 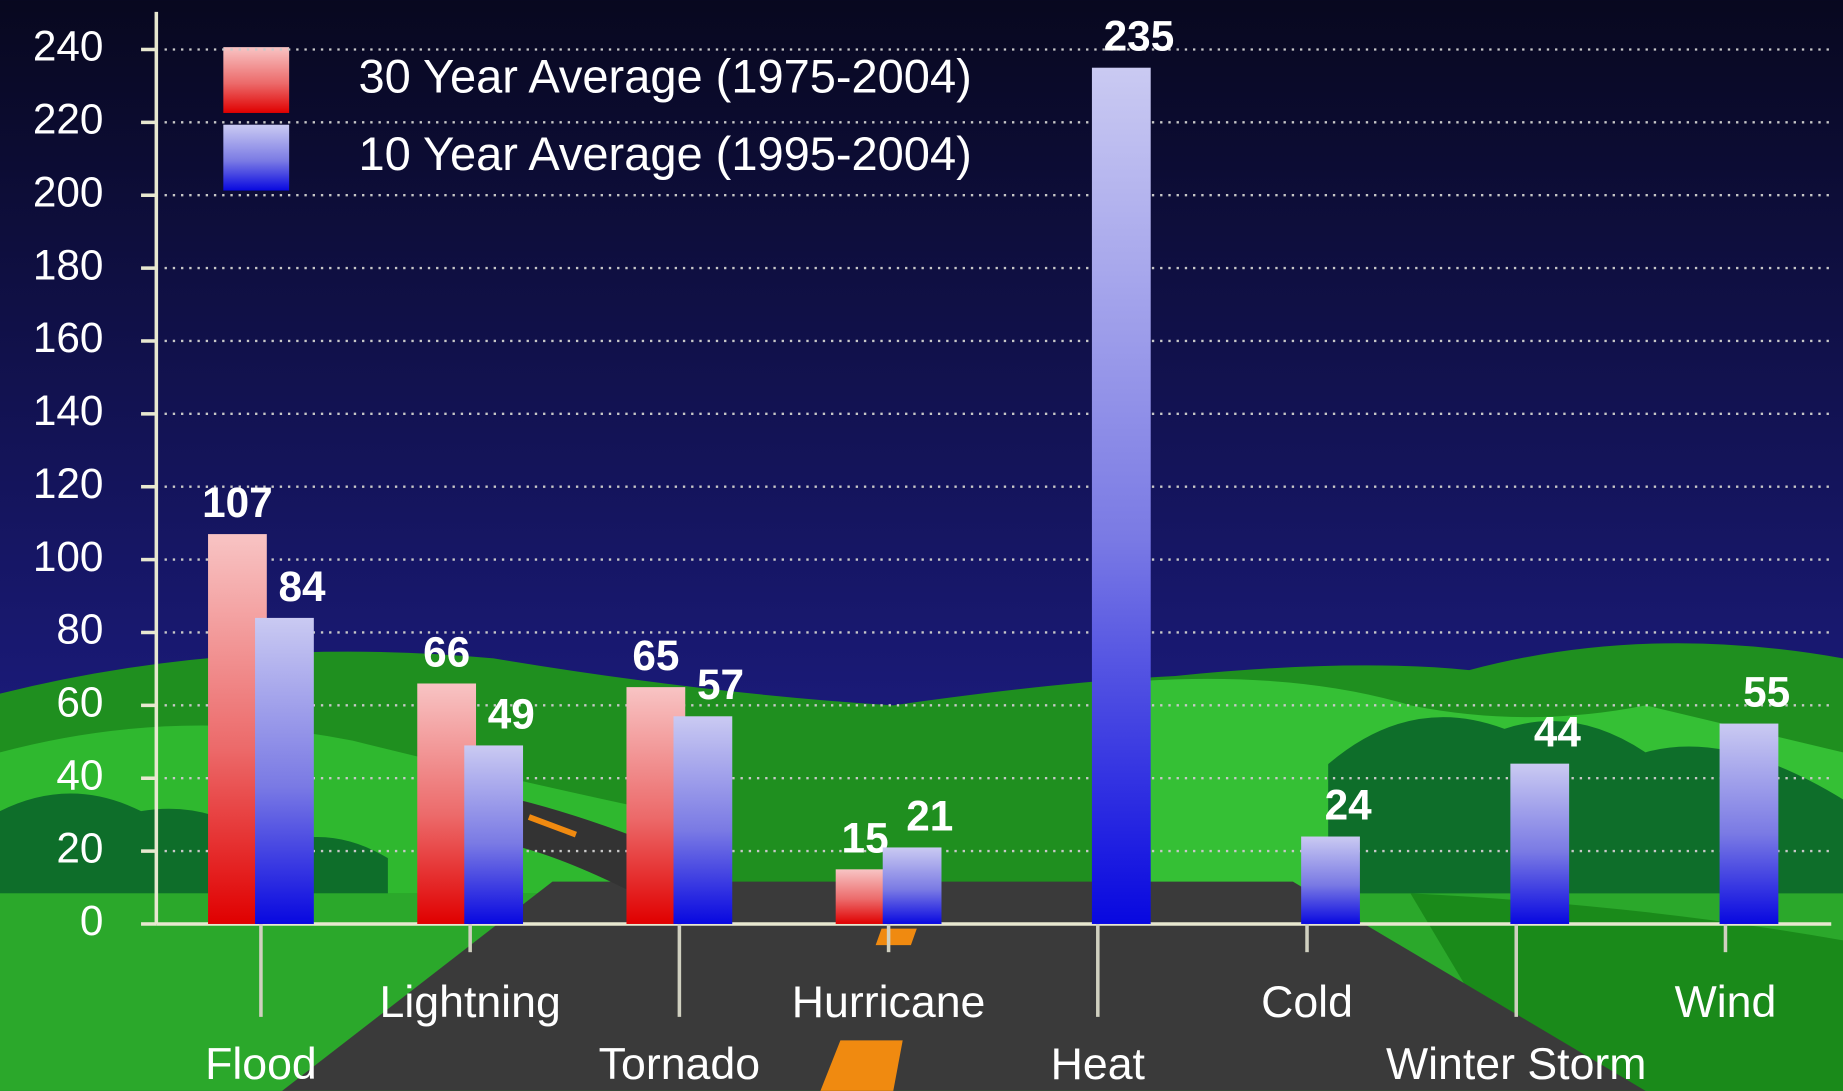 I want to click on value-label: 57, so click(x=720, y=684).